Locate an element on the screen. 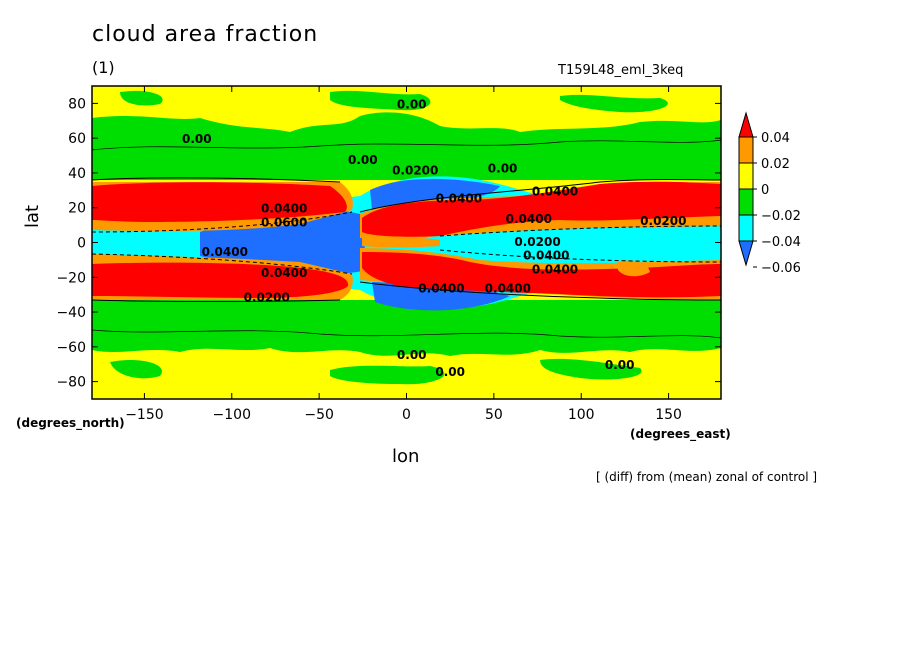  x-axis-label: lon is located at coordinates (406, 456).